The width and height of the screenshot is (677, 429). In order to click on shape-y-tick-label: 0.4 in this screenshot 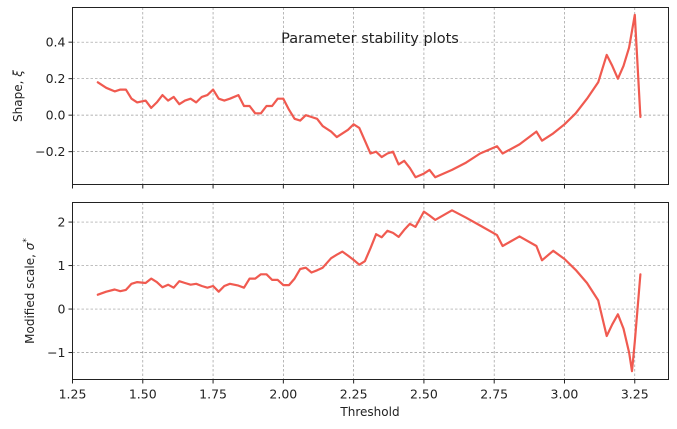, I will do `click(56, 42)`.